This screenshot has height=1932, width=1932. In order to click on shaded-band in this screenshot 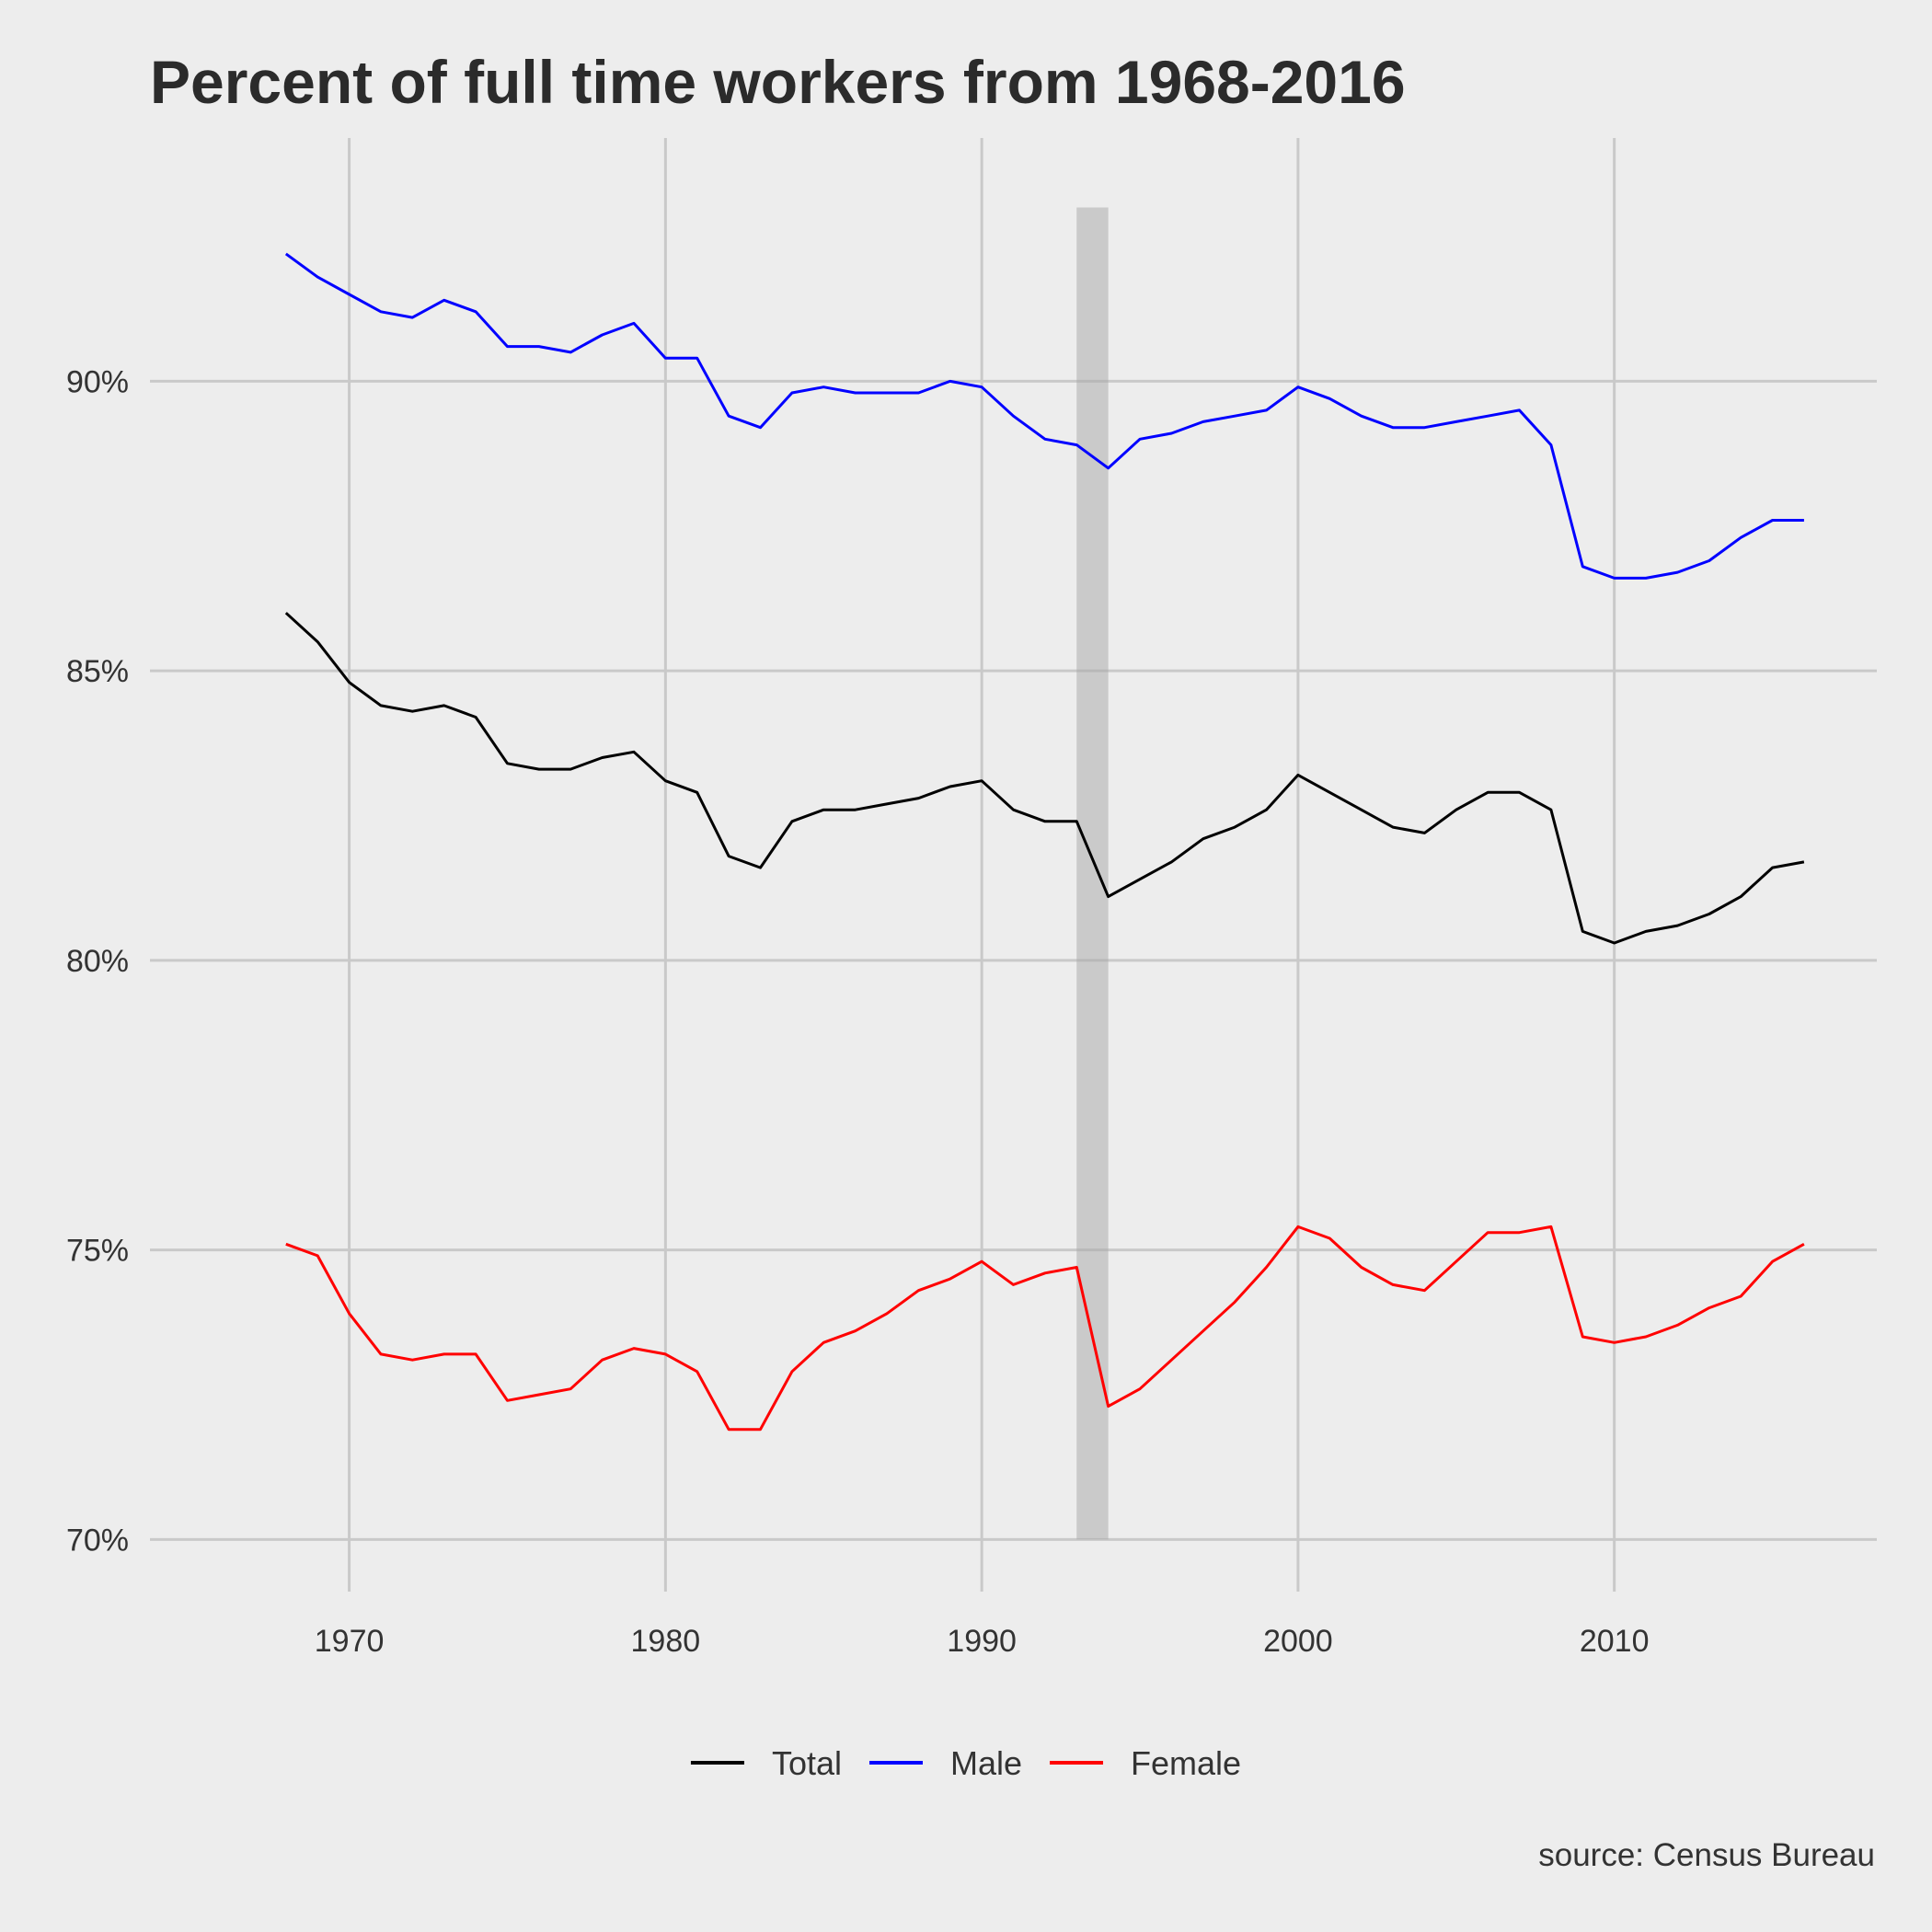, I will do `click(1092, 873)`.